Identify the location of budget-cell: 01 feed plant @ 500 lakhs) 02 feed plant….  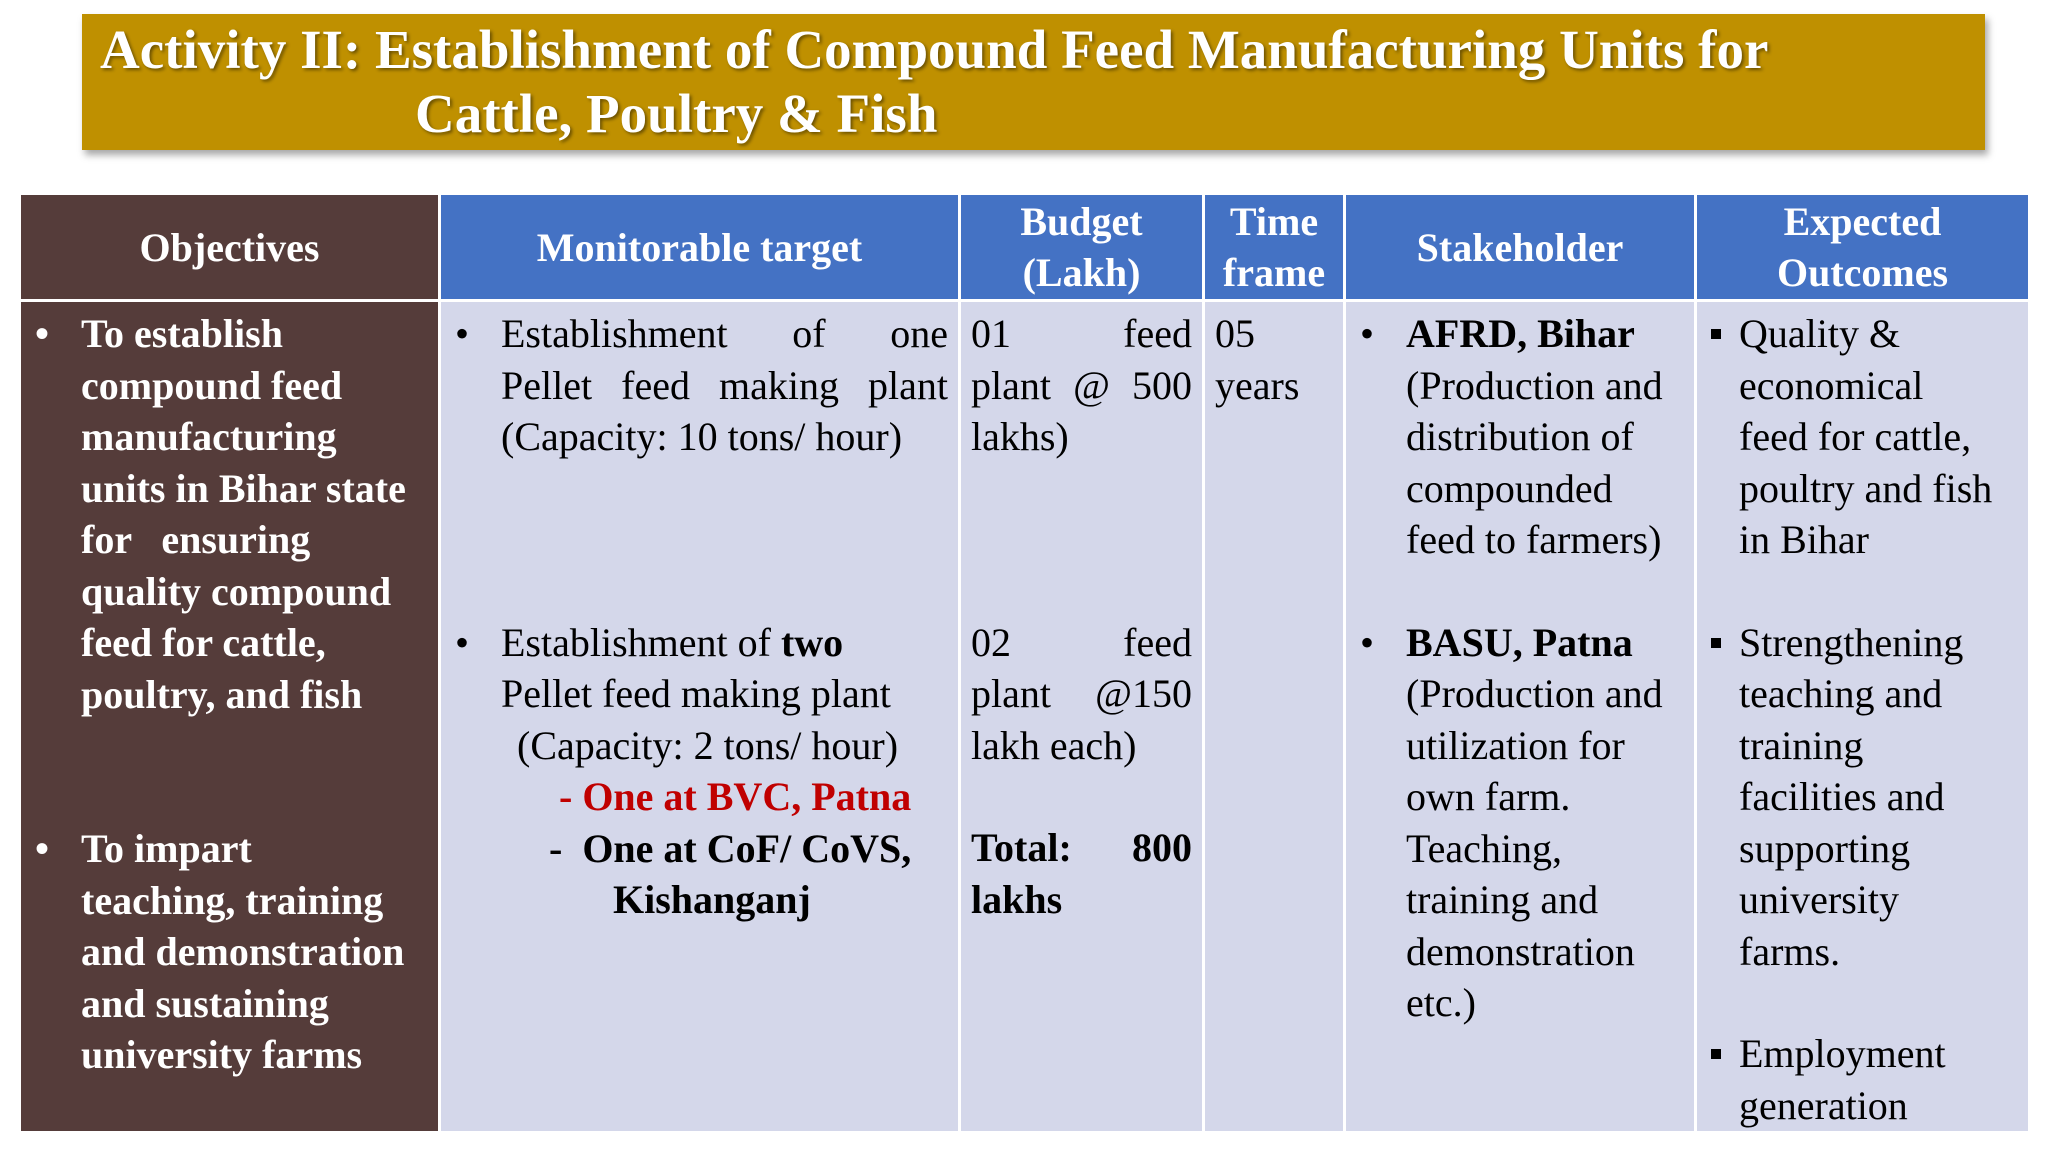
(1081, 716).